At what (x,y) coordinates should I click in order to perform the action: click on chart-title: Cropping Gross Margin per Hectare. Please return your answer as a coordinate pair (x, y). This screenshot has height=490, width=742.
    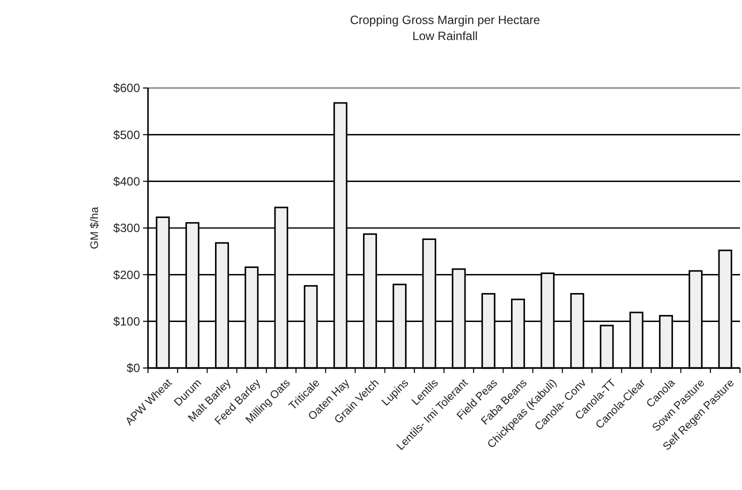
    Looking at the image, I should click on (445, 20).